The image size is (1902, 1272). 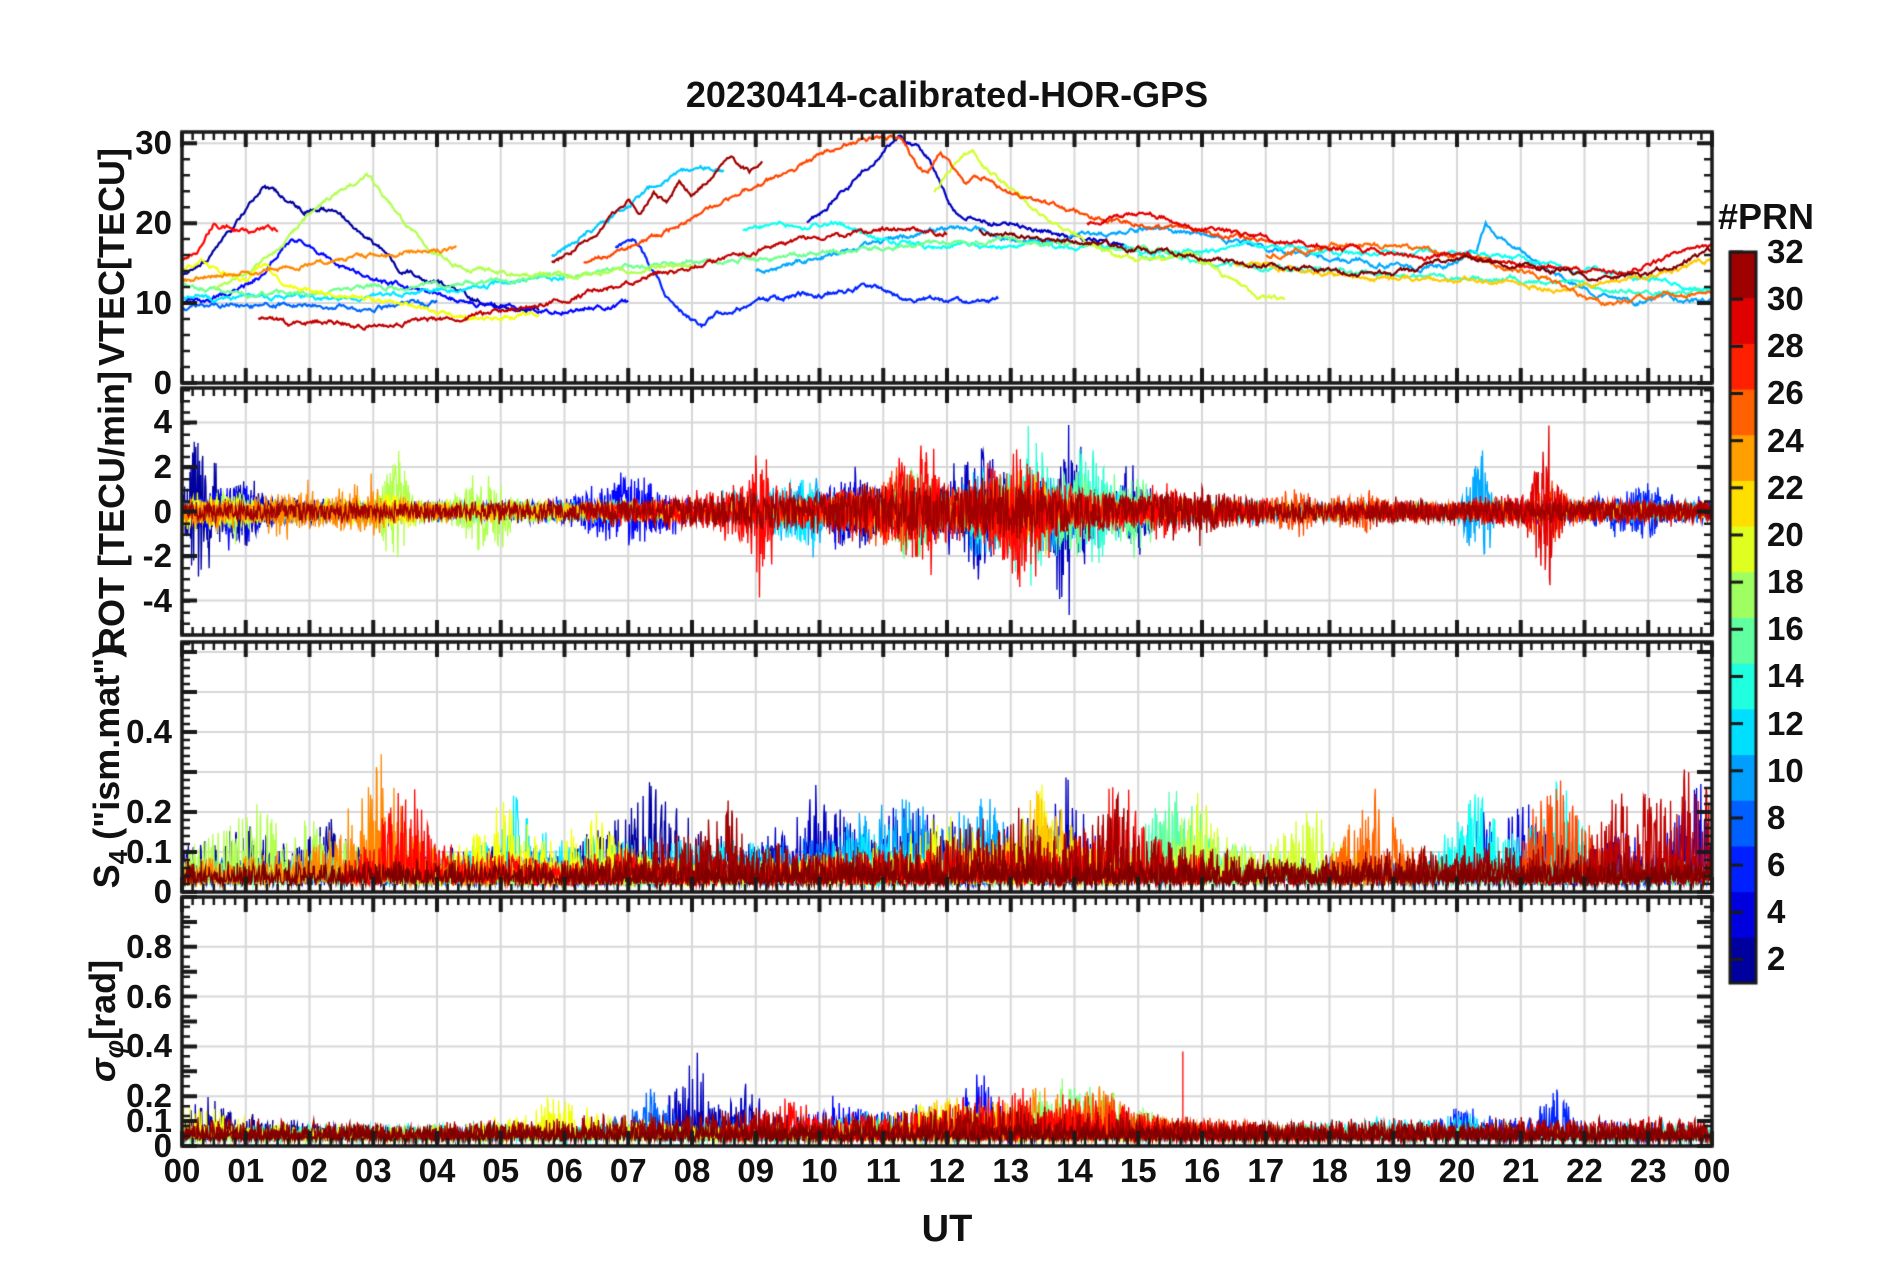 What do you see at coordinates (1785, 299) in the screenshot?
I see `colorbar-tick-label: 30` at bounding box center [1785, 299].